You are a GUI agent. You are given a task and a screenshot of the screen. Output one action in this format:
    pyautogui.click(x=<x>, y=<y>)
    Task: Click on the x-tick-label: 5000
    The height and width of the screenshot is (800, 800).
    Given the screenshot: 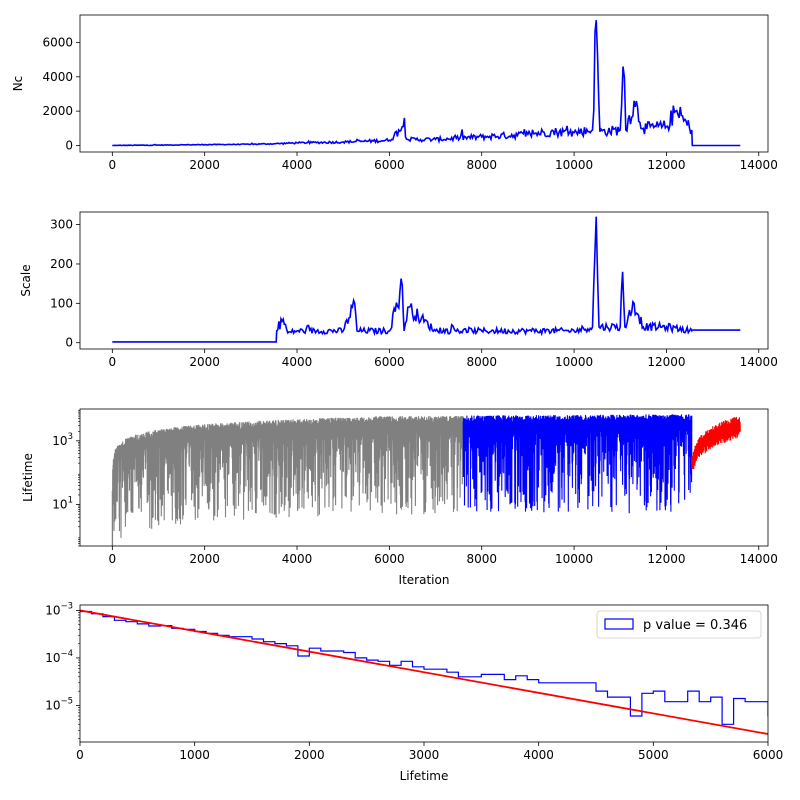 What is the action you would take?
    pyautogui.click(x=653, y=755)
    